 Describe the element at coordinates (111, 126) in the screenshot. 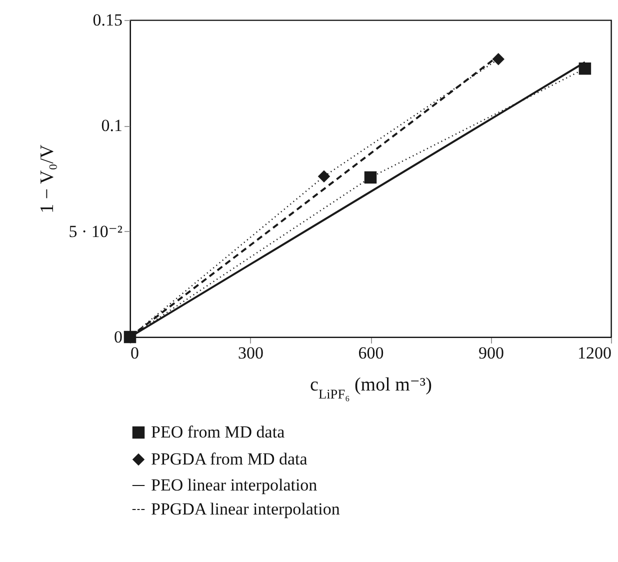

I see `y-tick-label: 0.1` at that location.